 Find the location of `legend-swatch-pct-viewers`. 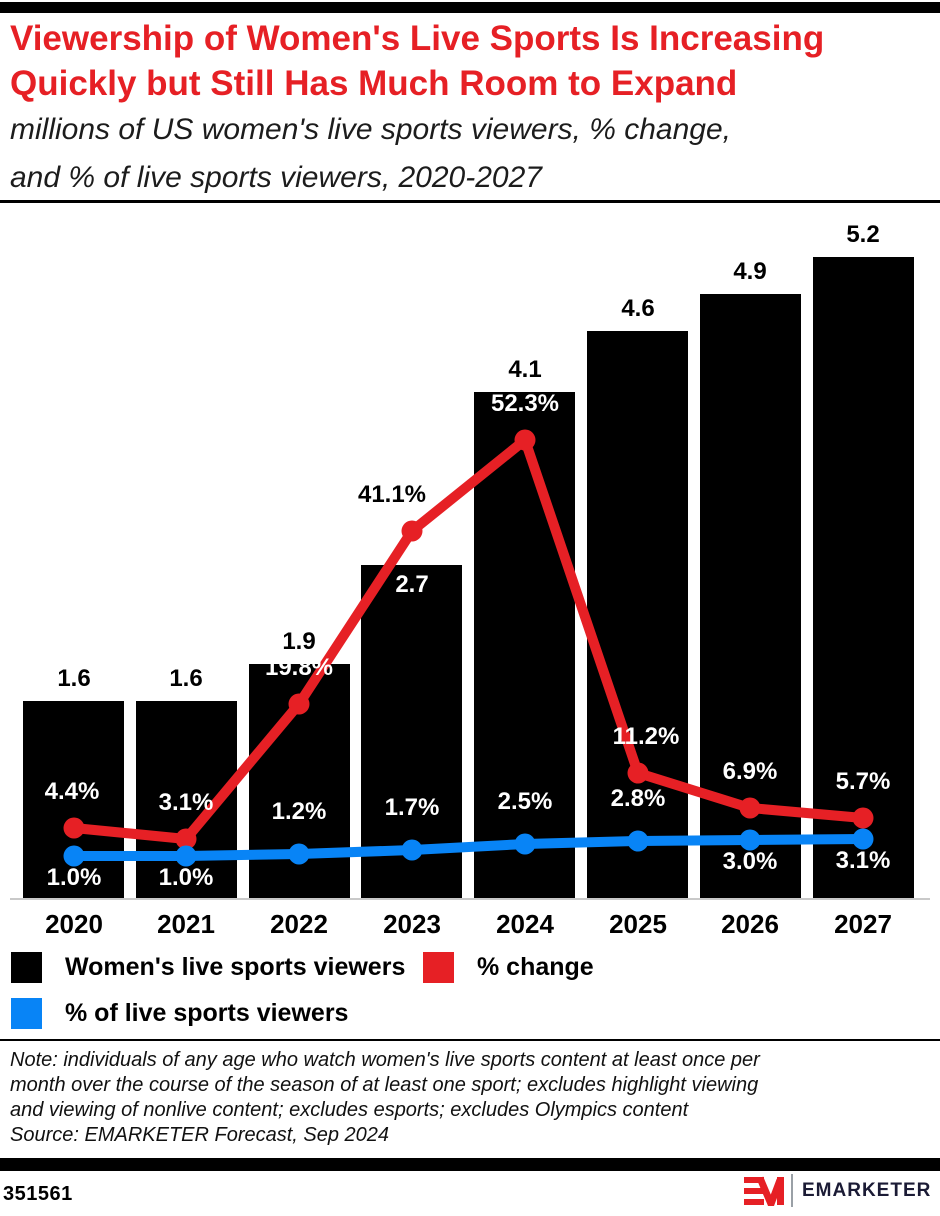

legend-swatch-pct-viewers is located at coordinates (26, 1013).